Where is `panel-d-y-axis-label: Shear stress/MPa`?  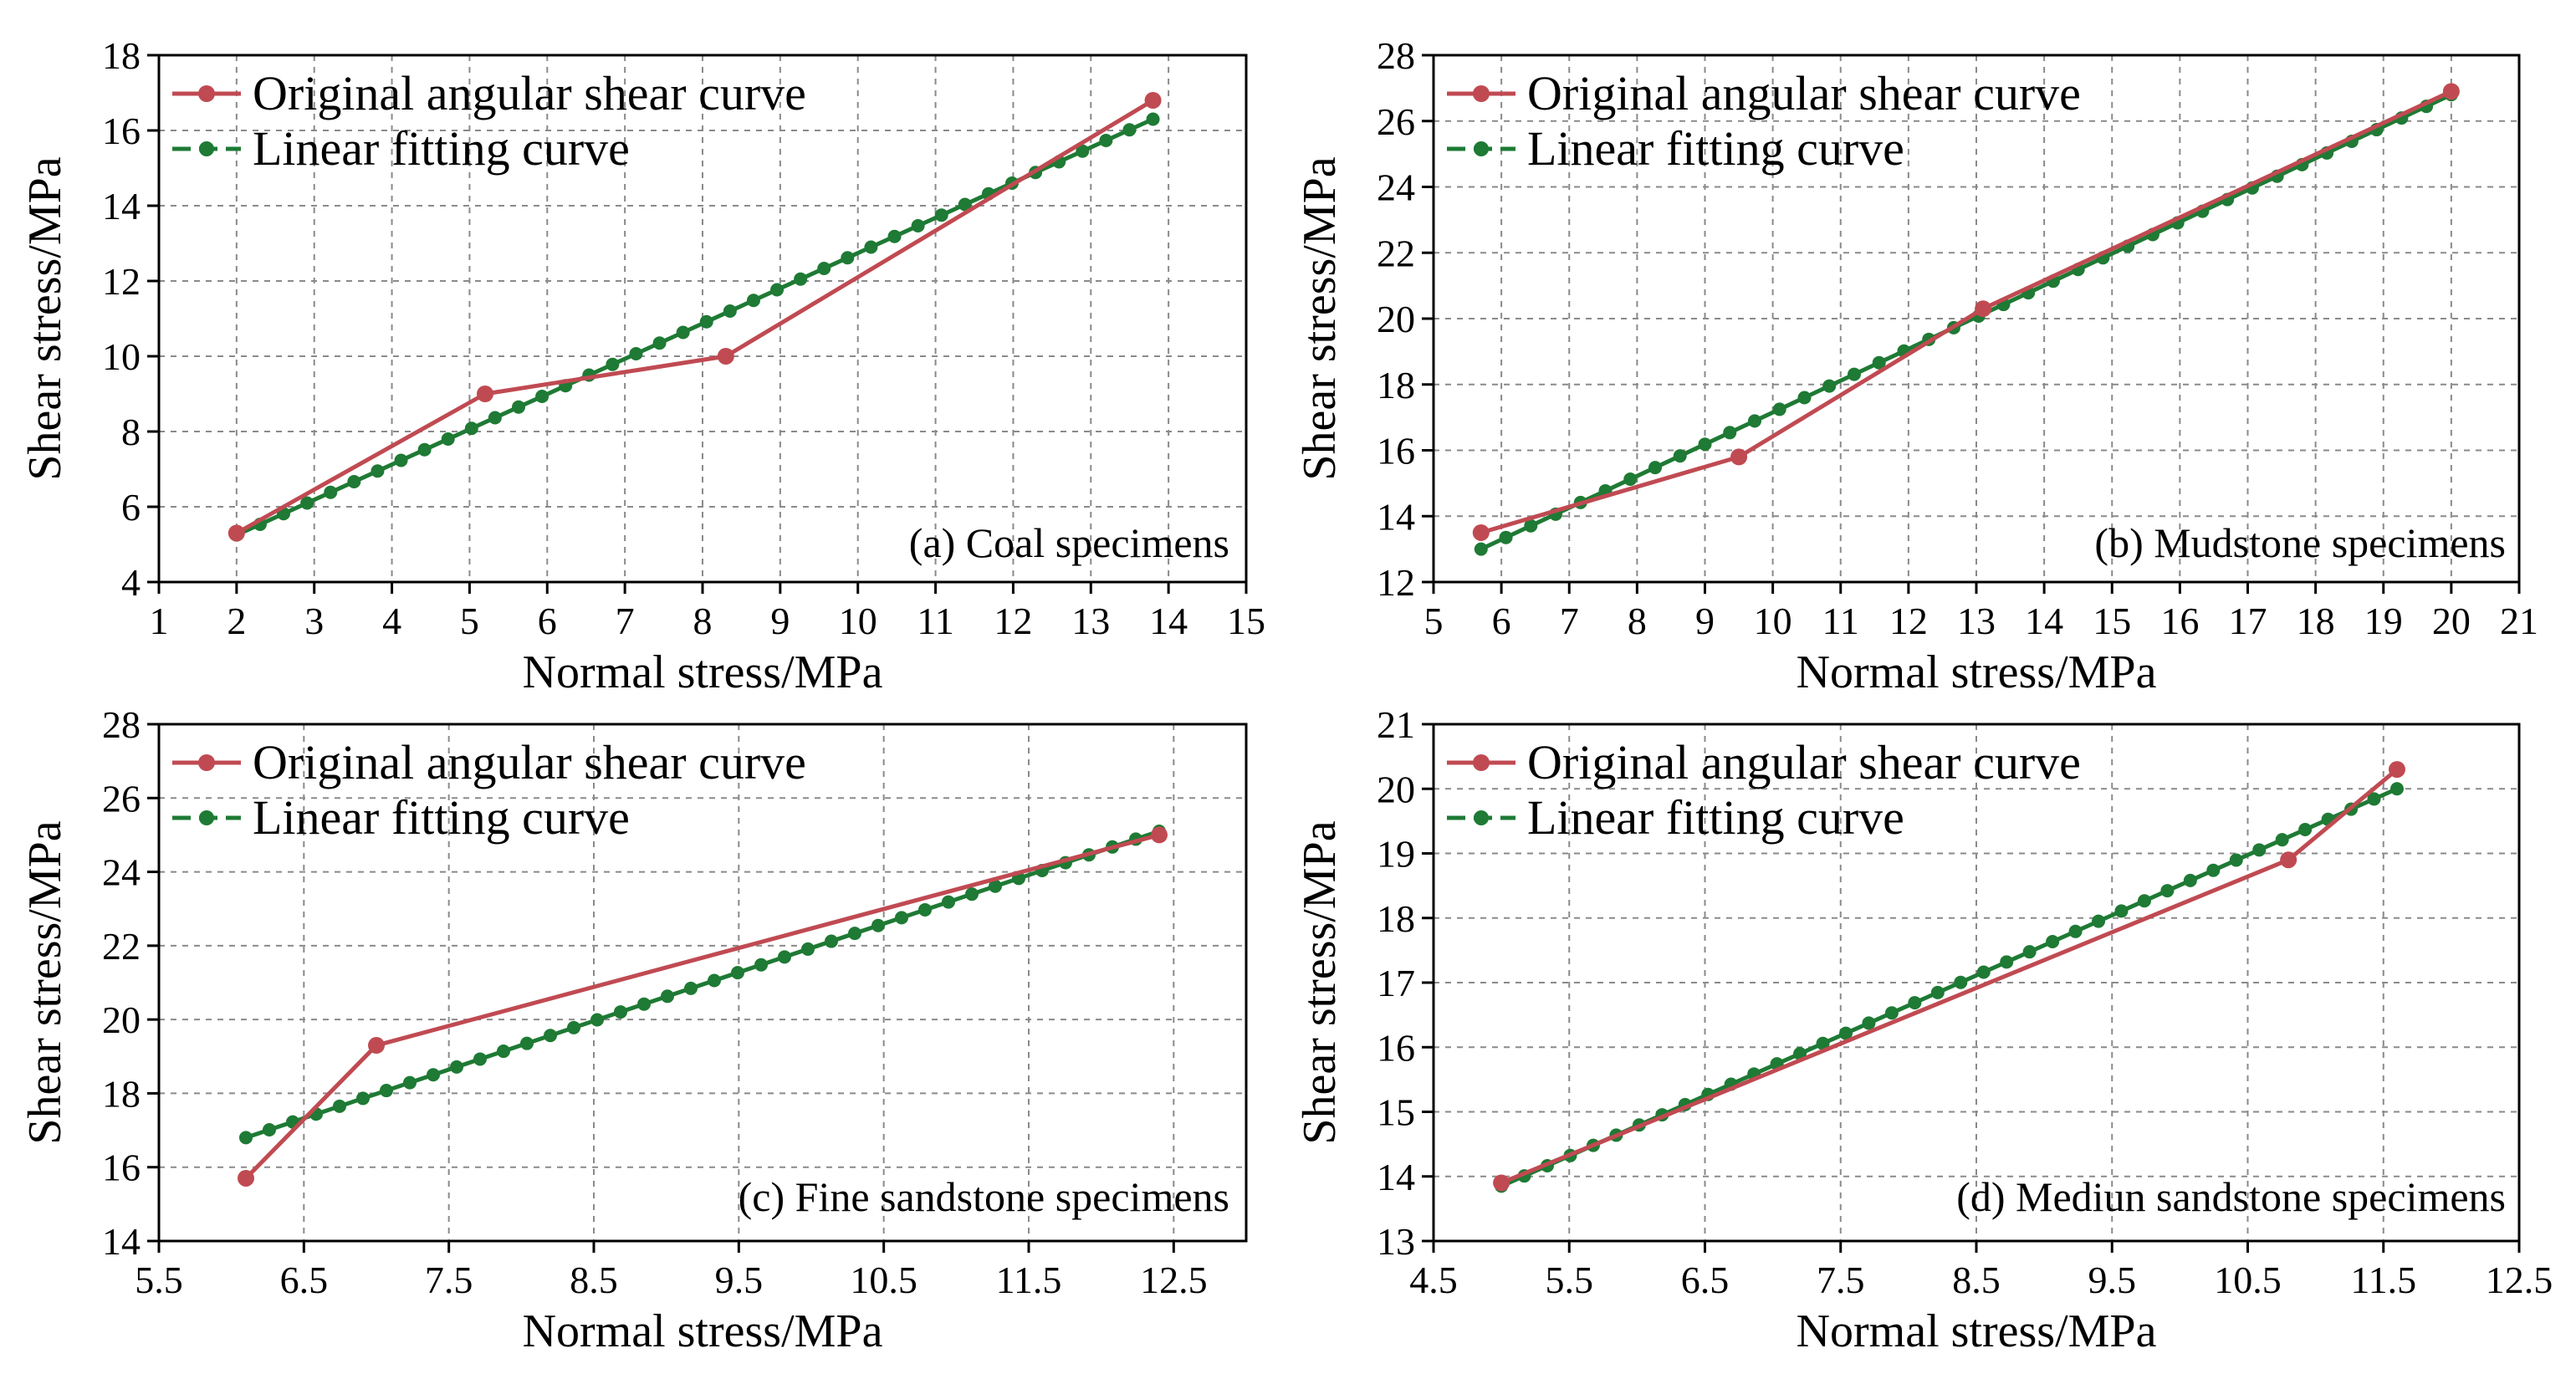 panel-d-y-axis-label: Shear stress/MPa is located at coordinates (1320, 982).